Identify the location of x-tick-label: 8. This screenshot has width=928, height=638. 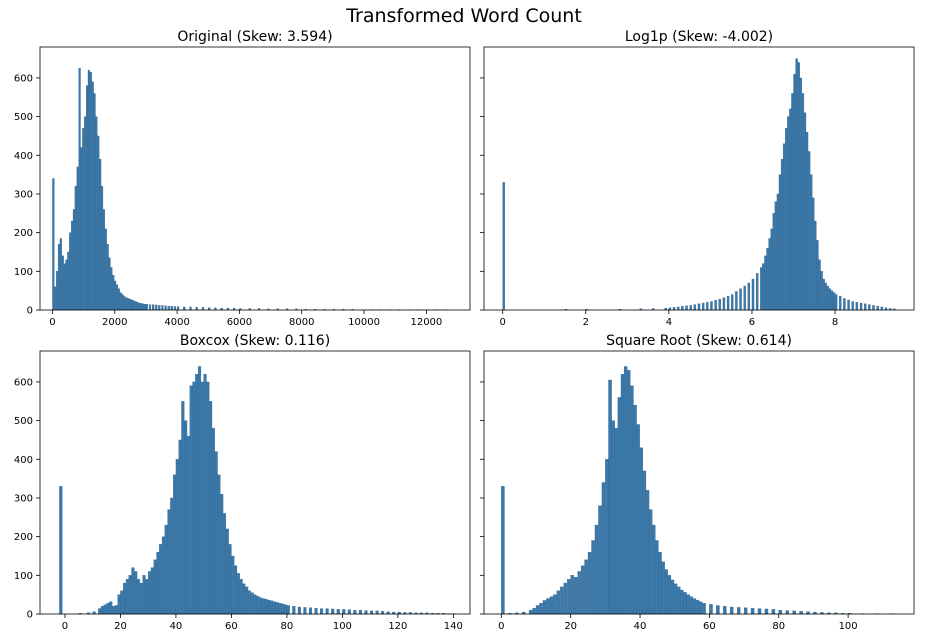
(835, 322).